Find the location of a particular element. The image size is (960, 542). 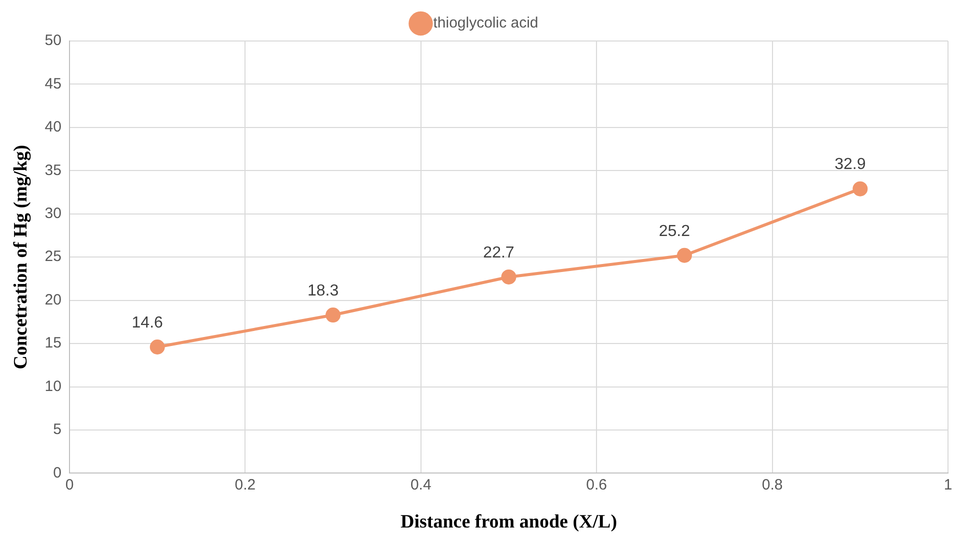

x-tick-label: 0 is located at coordinates (69, 485).